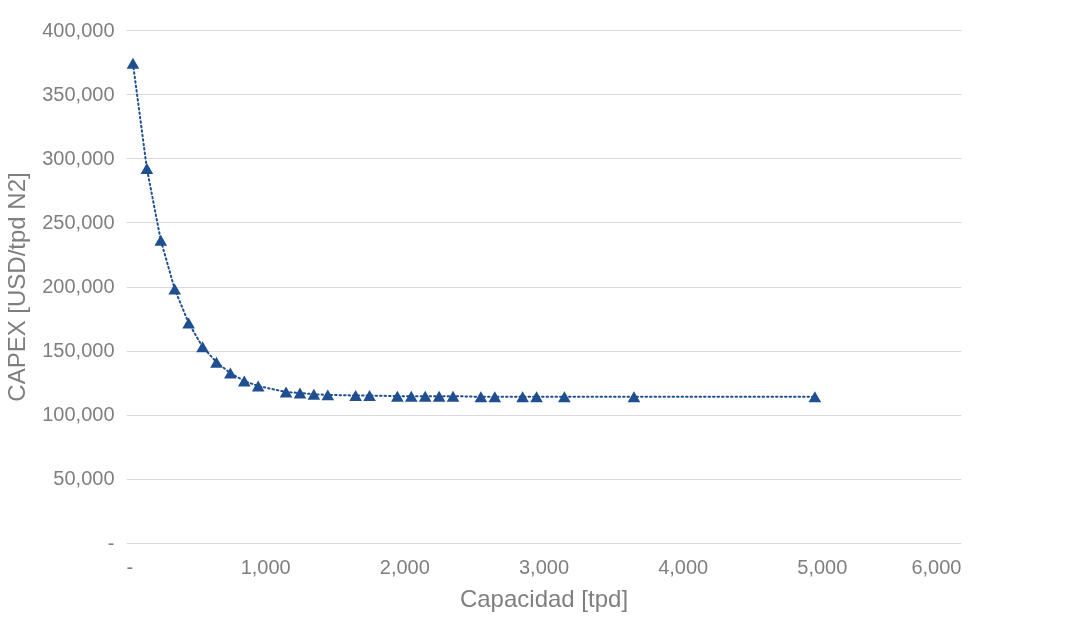  I want to click on x-tick-label: 6,000, so click(936, 566).